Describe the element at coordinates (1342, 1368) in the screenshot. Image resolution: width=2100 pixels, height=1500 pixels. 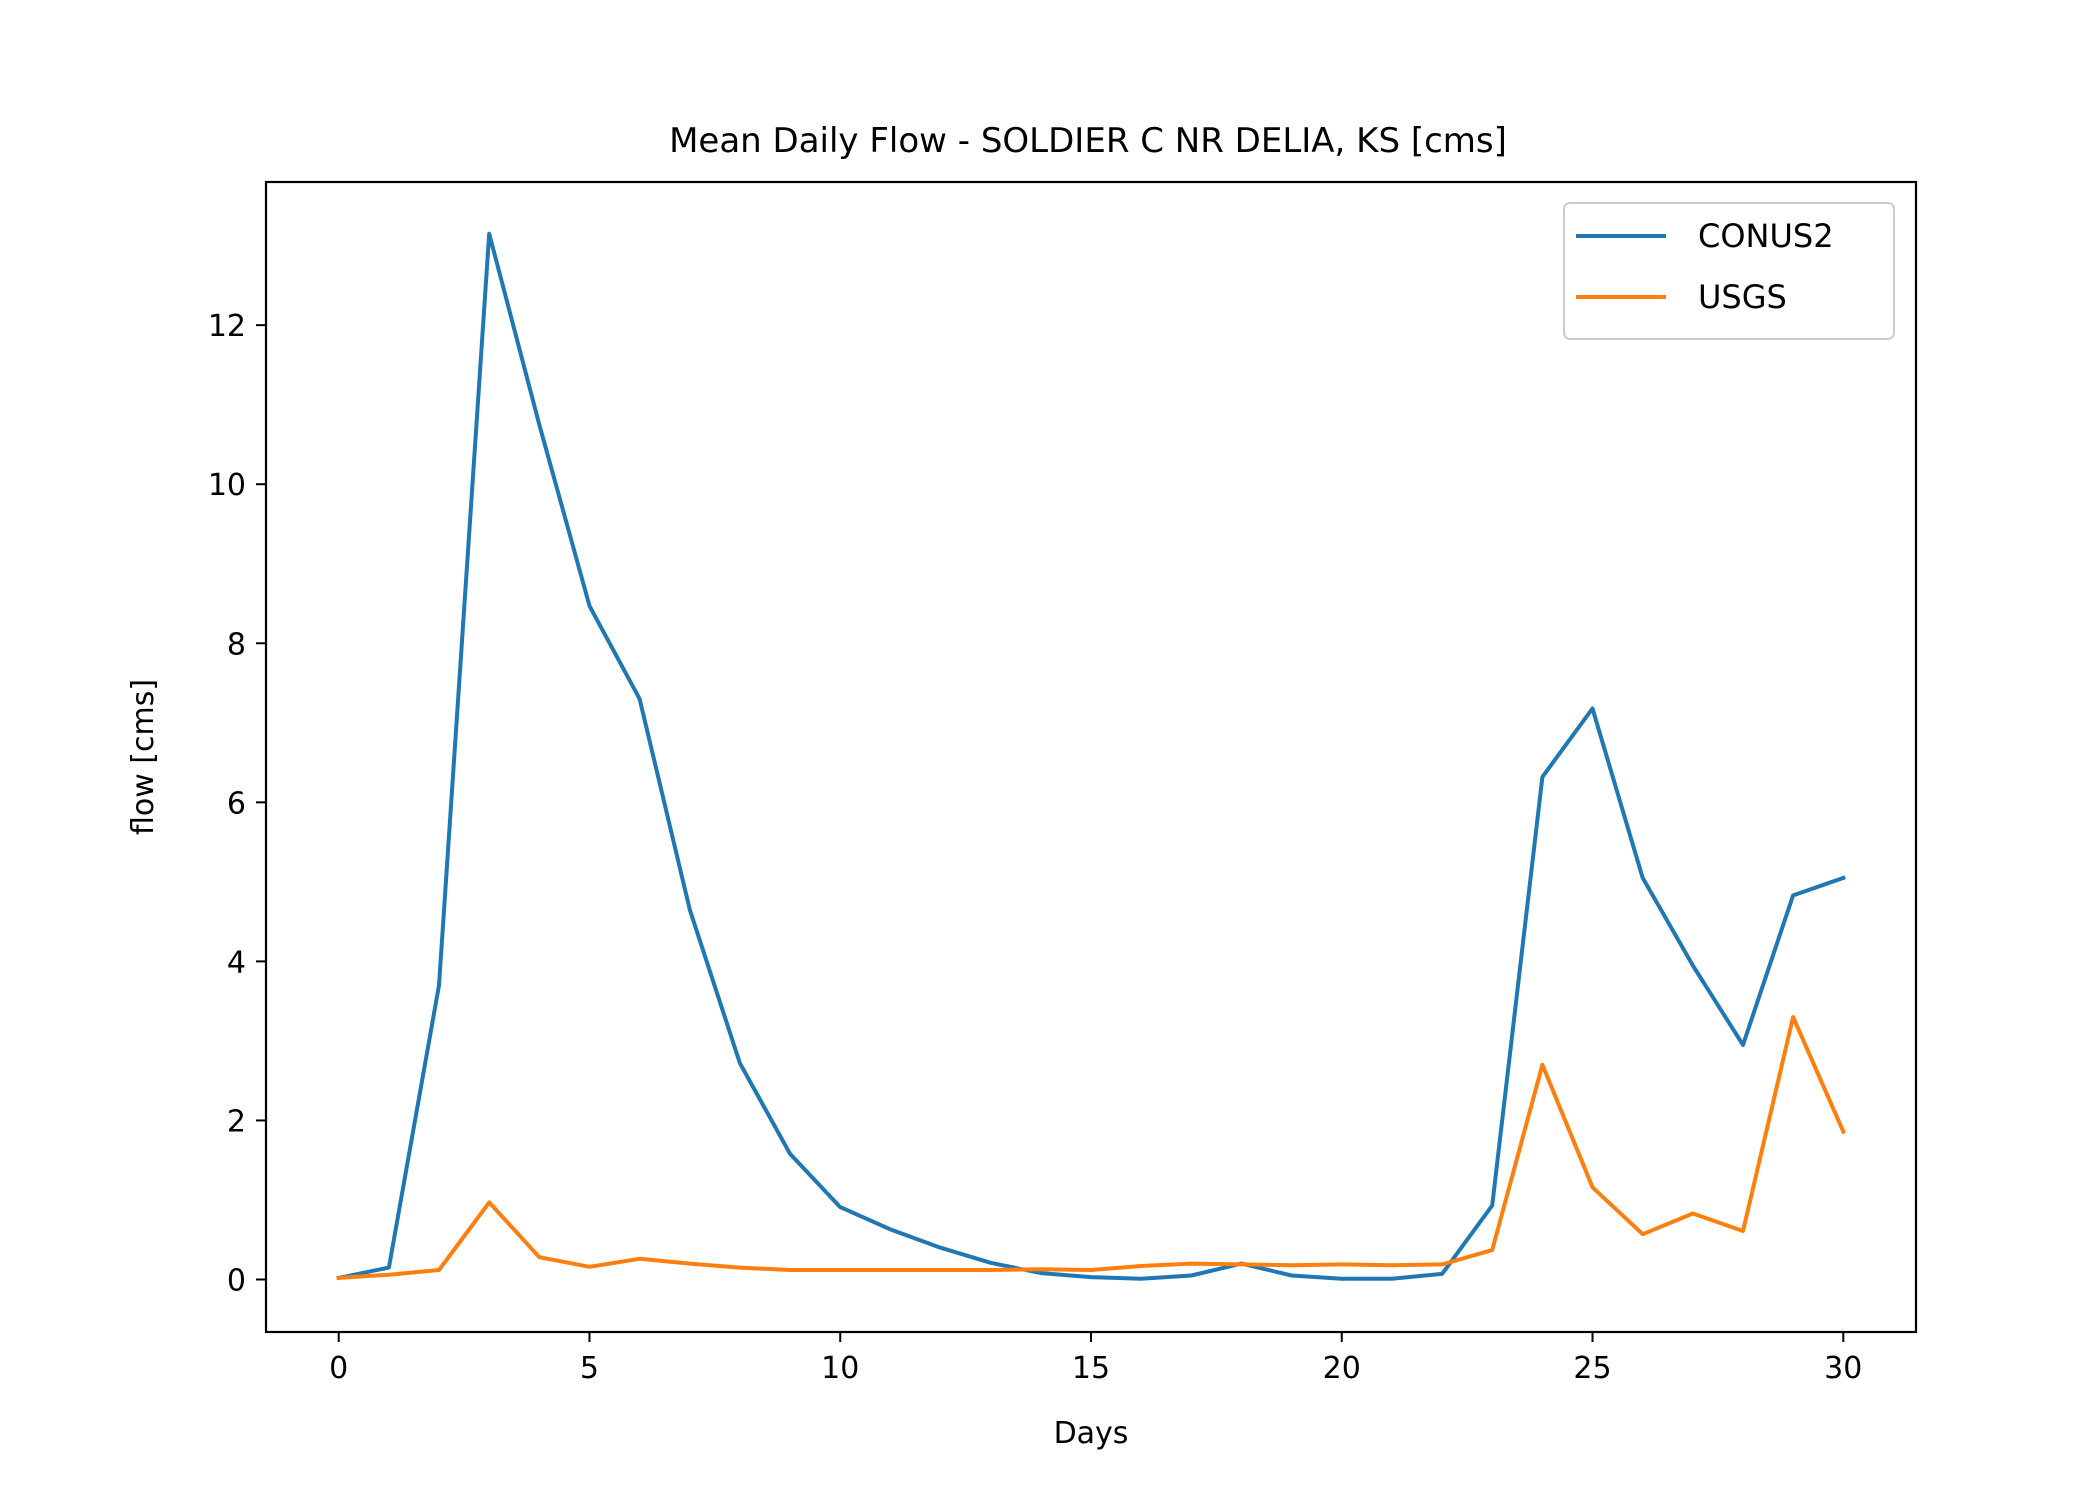
I see `x-tick-label: 20` at that location.